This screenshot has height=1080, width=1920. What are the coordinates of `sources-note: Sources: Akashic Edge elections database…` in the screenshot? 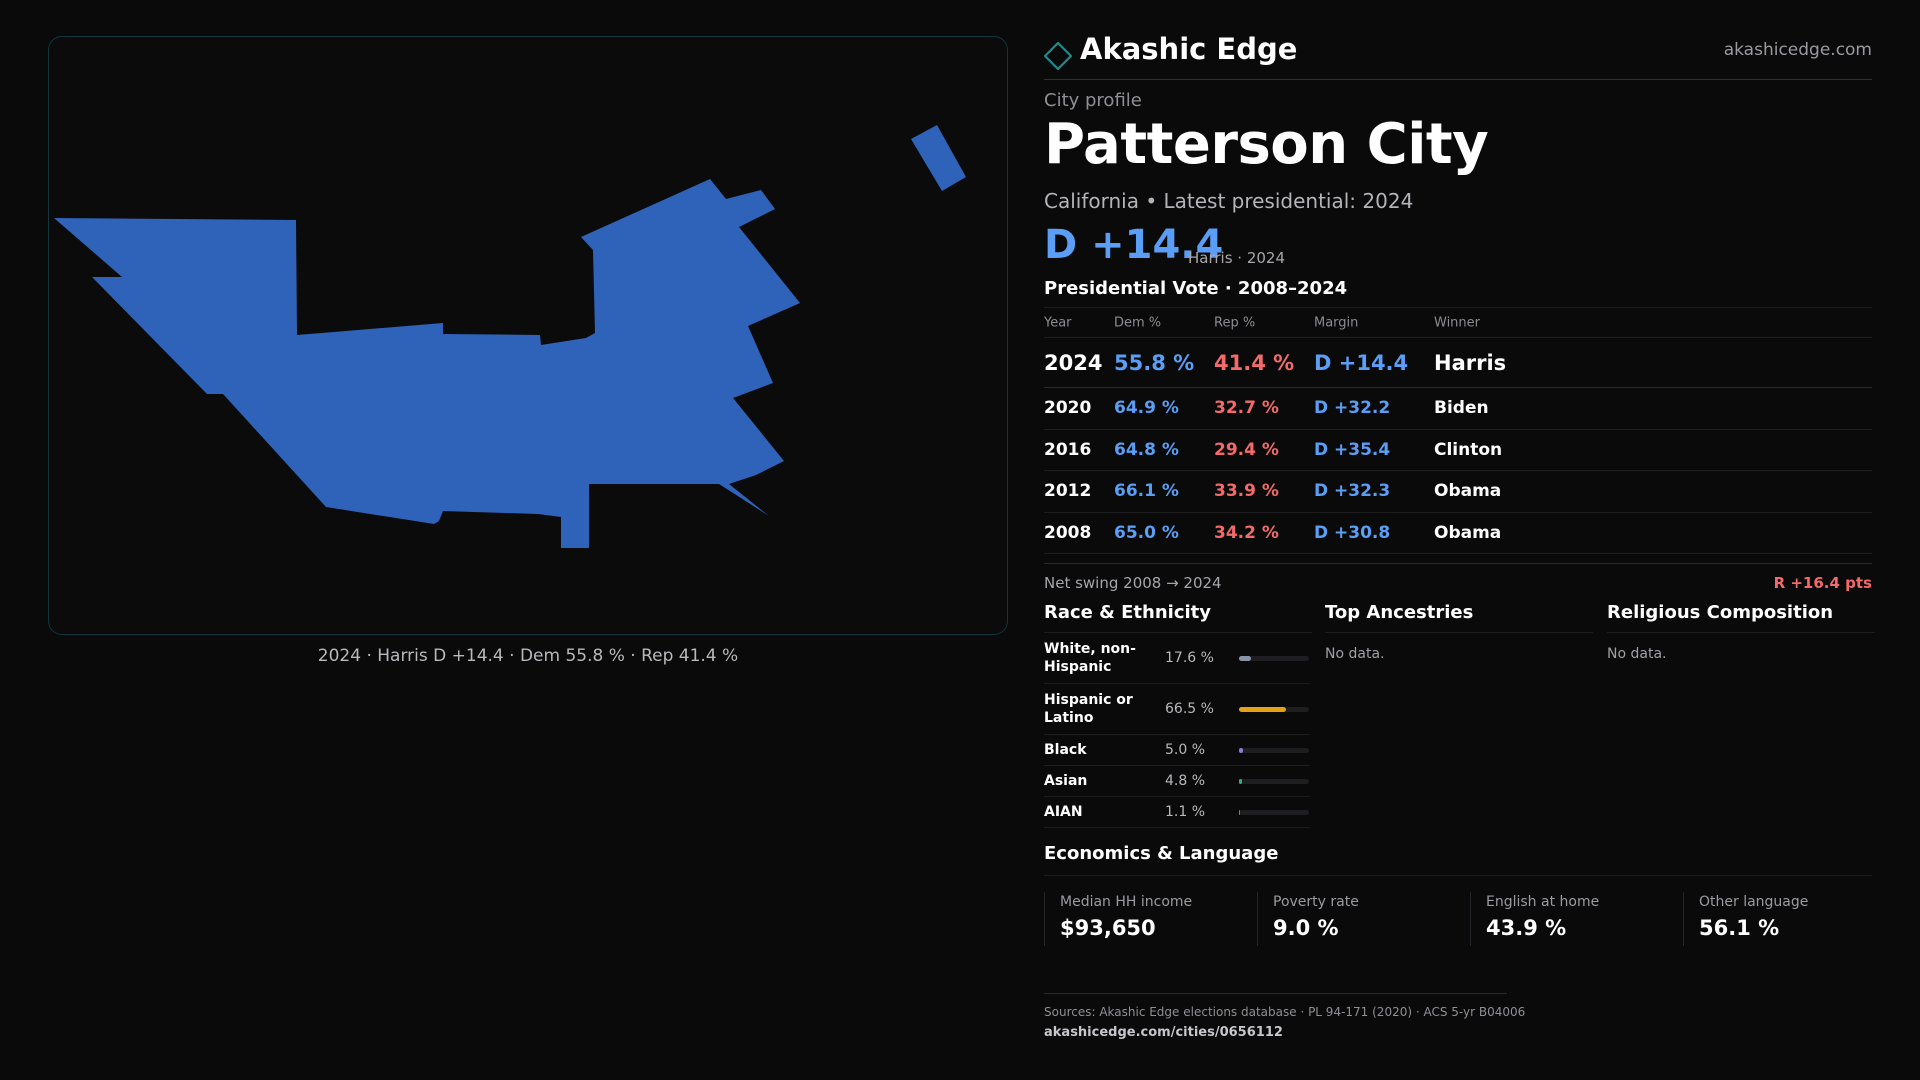 It's located at (1285, 1012).